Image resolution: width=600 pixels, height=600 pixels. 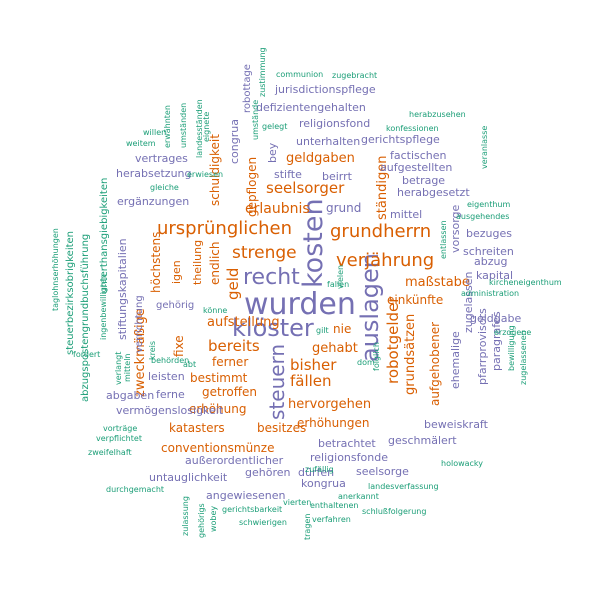 I want to click on word-133: fordert, so click(x=86, y=354).